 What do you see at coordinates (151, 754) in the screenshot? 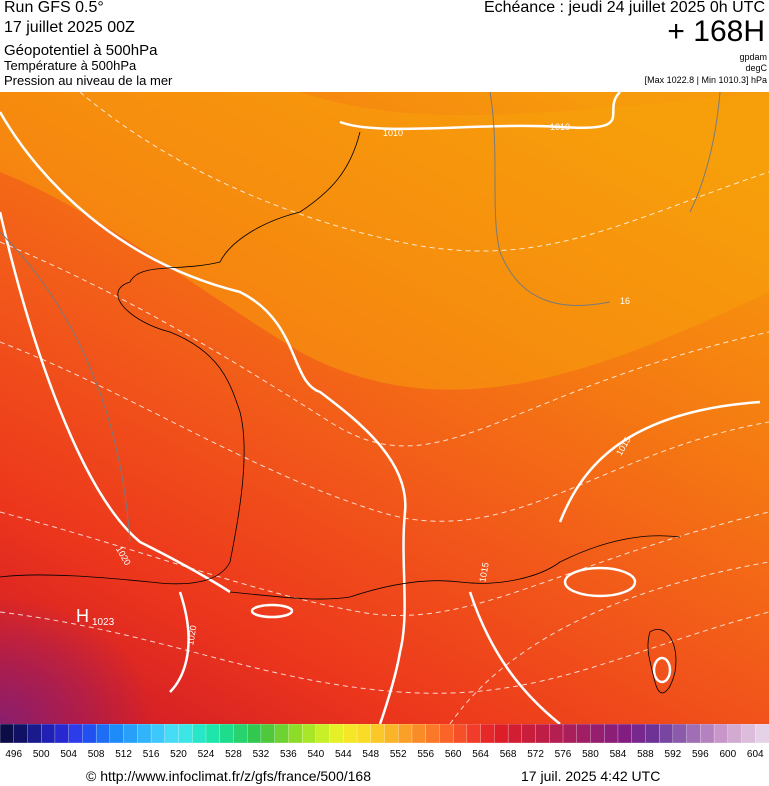
I see `colorbar-label: 516` at bounding box center [151, 754].